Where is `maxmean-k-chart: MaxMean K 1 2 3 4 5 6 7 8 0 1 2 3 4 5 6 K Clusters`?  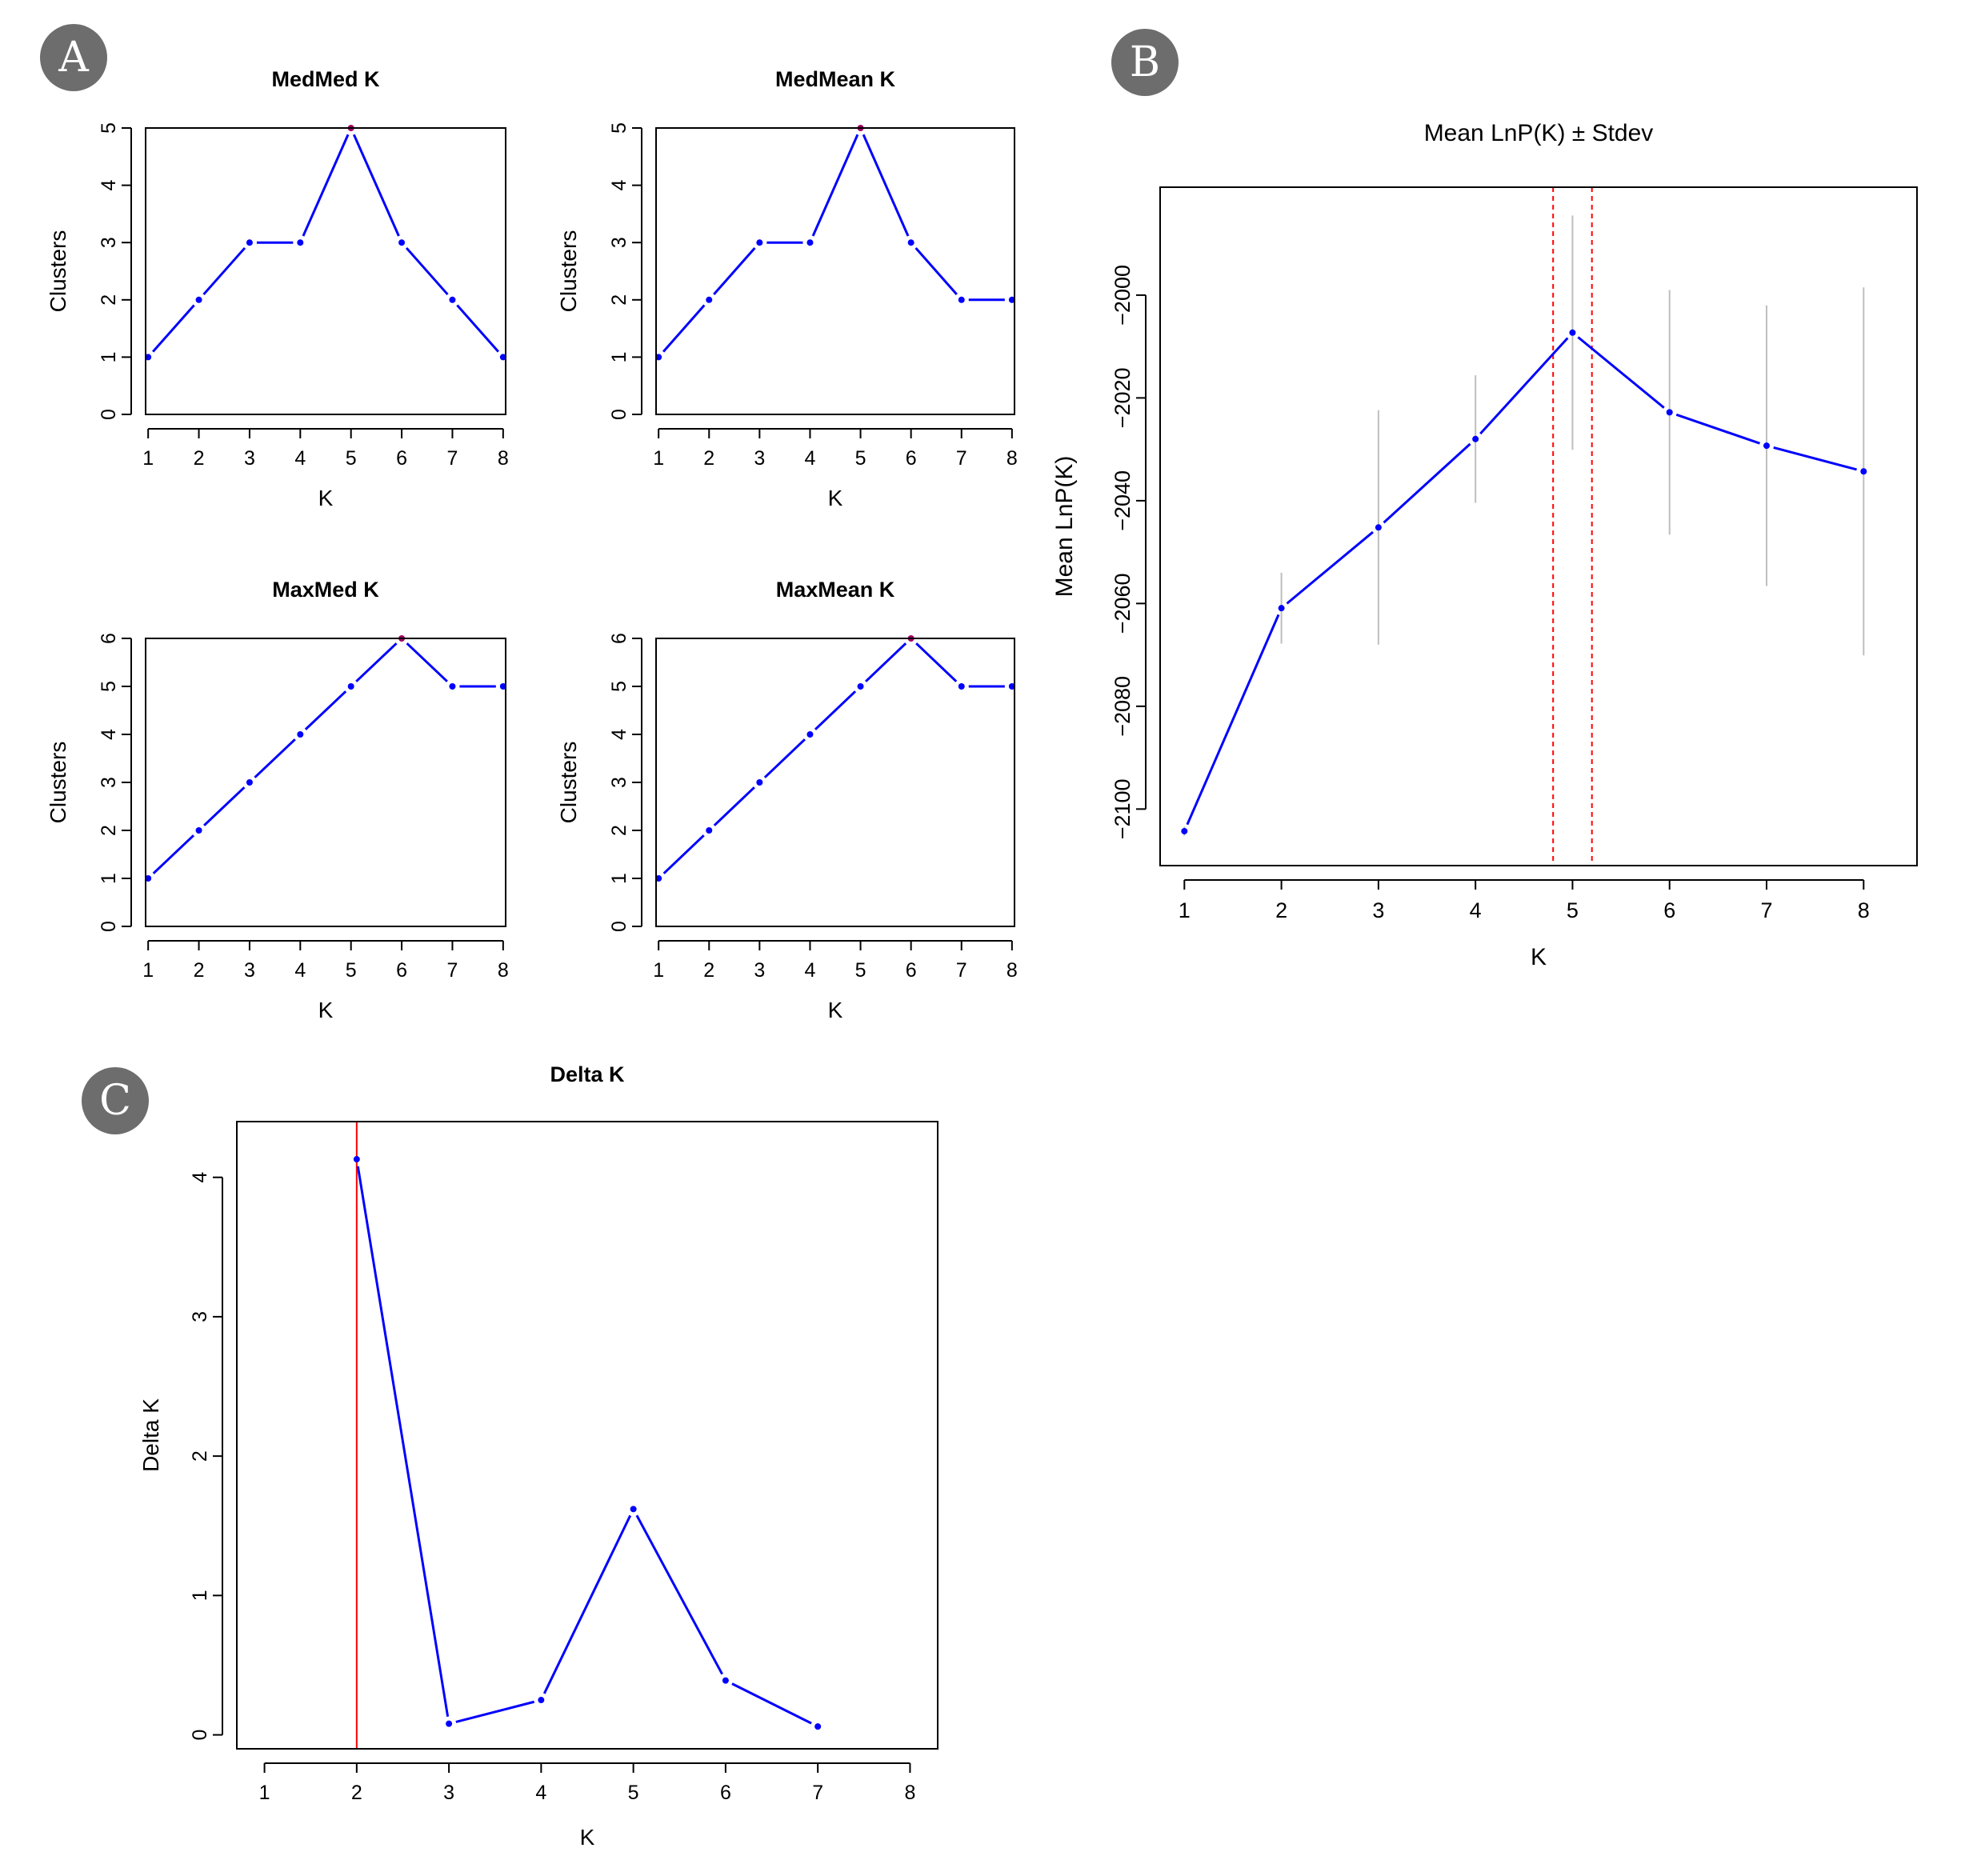
maxmean-k-chart: MaxMean K 1 2 3 4 5 6 7 8 0 1 2 3 4 5 6 K Clusters is located at coordinates (787, 800).